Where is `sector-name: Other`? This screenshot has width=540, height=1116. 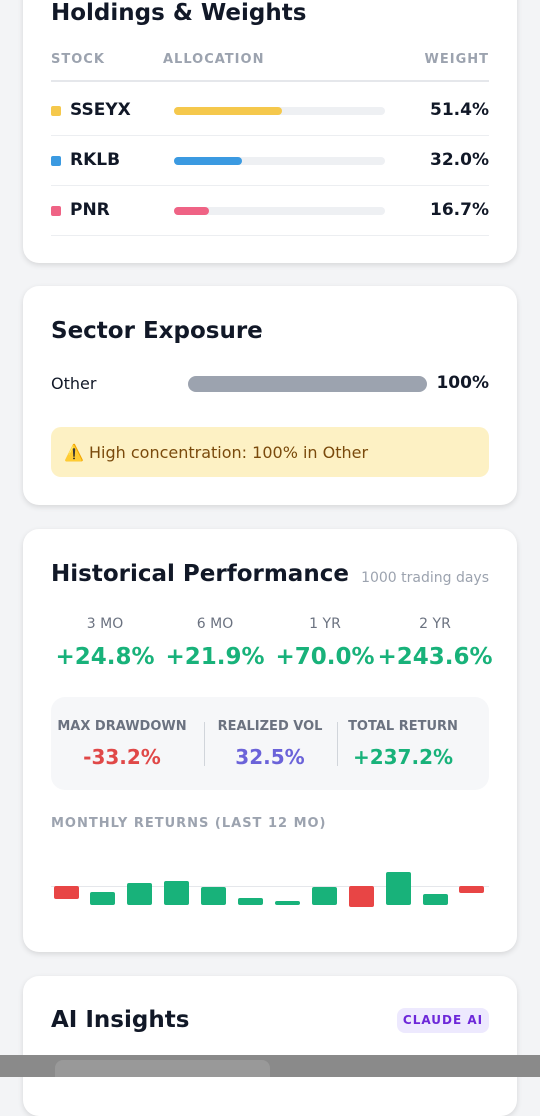
sector-name: Other is located at coordinates (74, 383).